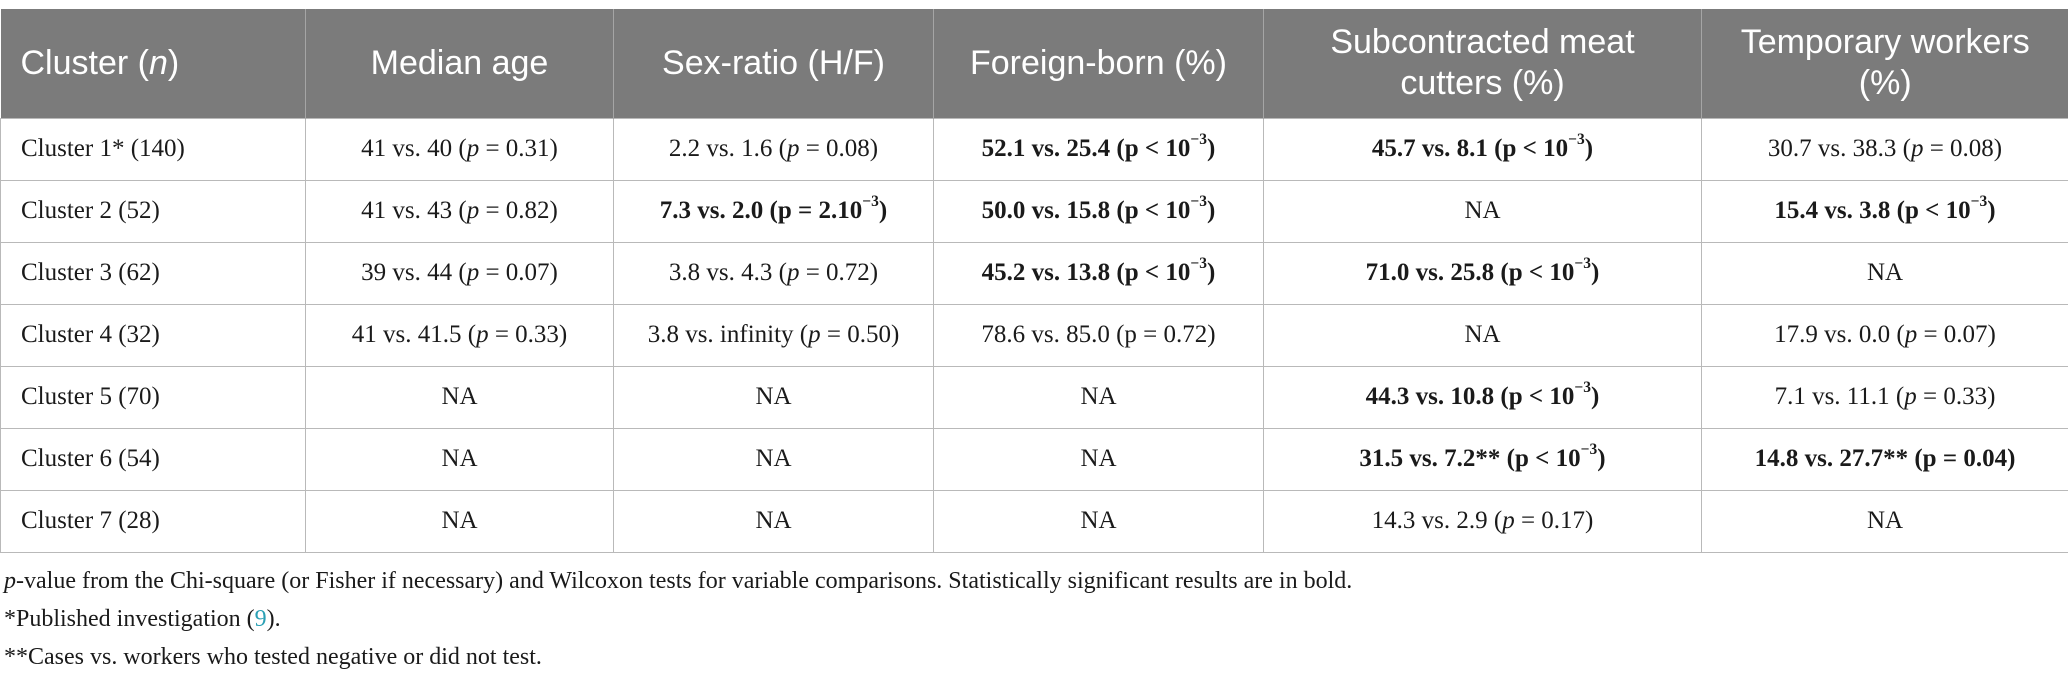 This screenshot has height=685, width=2068. Describe the element at coordinates (1482, 459) in the screenshot. I see `subcontracted-cell: 31.5 vs. 7.2** (p < 10−3)` at that location.